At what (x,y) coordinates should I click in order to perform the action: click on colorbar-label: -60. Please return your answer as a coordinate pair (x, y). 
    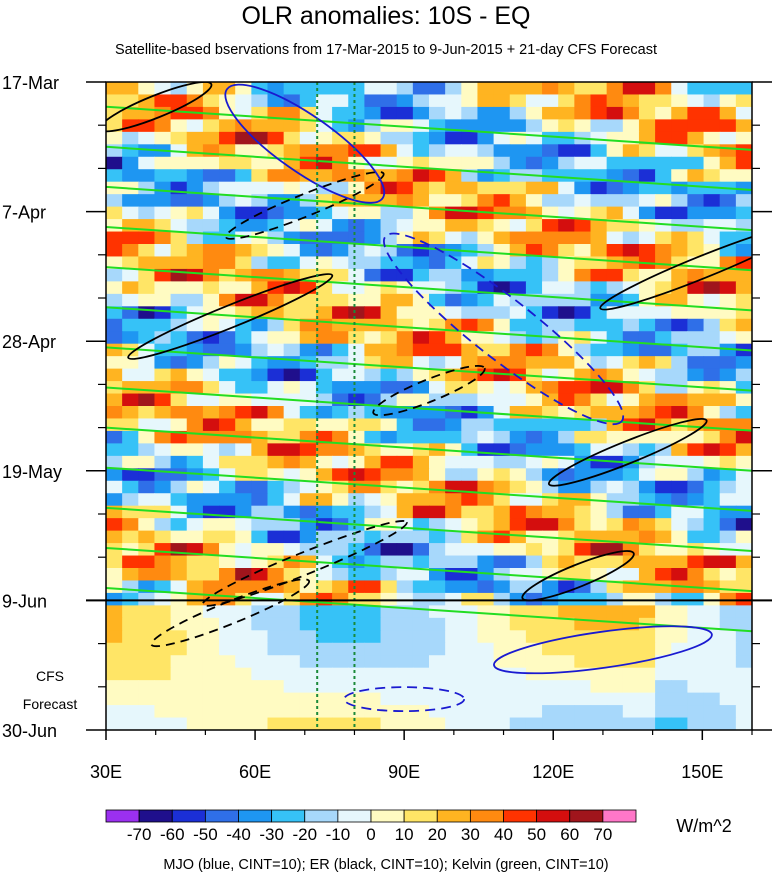
    Looking at the image, I should click on (172, 834).